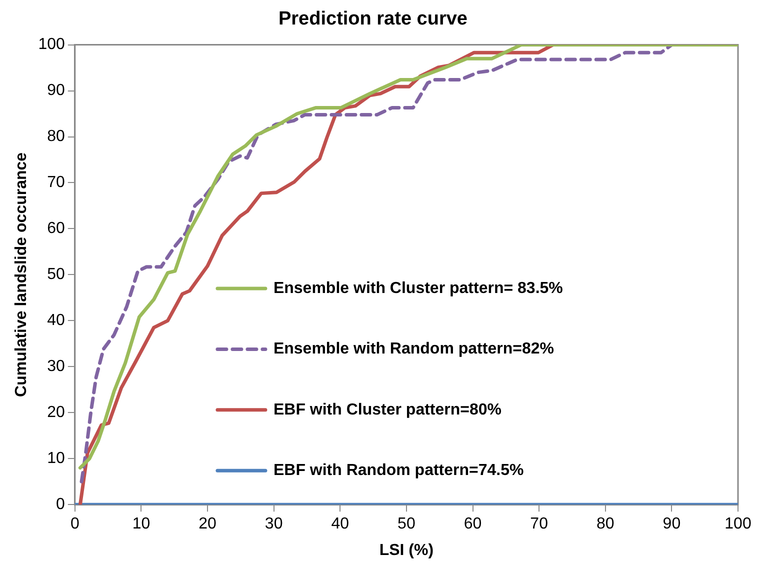 Image resolution: width=760 pixels, height=570 pixels. What do you see at coordinates (671, 524) in the screenshot?
I see `x-tick-label: 90` at bounding box center [671, 524].